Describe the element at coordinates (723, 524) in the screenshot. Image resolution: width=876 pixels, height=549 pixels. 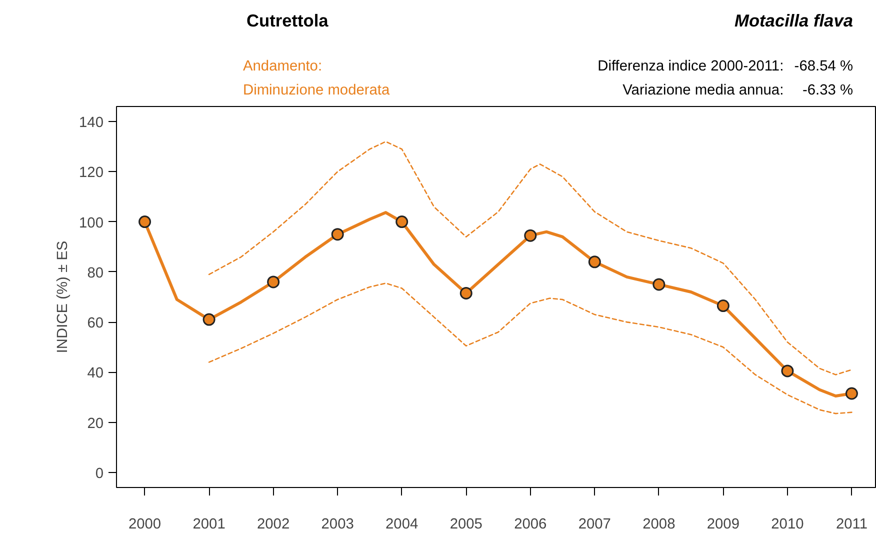
I see `x-tick-label: 2009` at that location.